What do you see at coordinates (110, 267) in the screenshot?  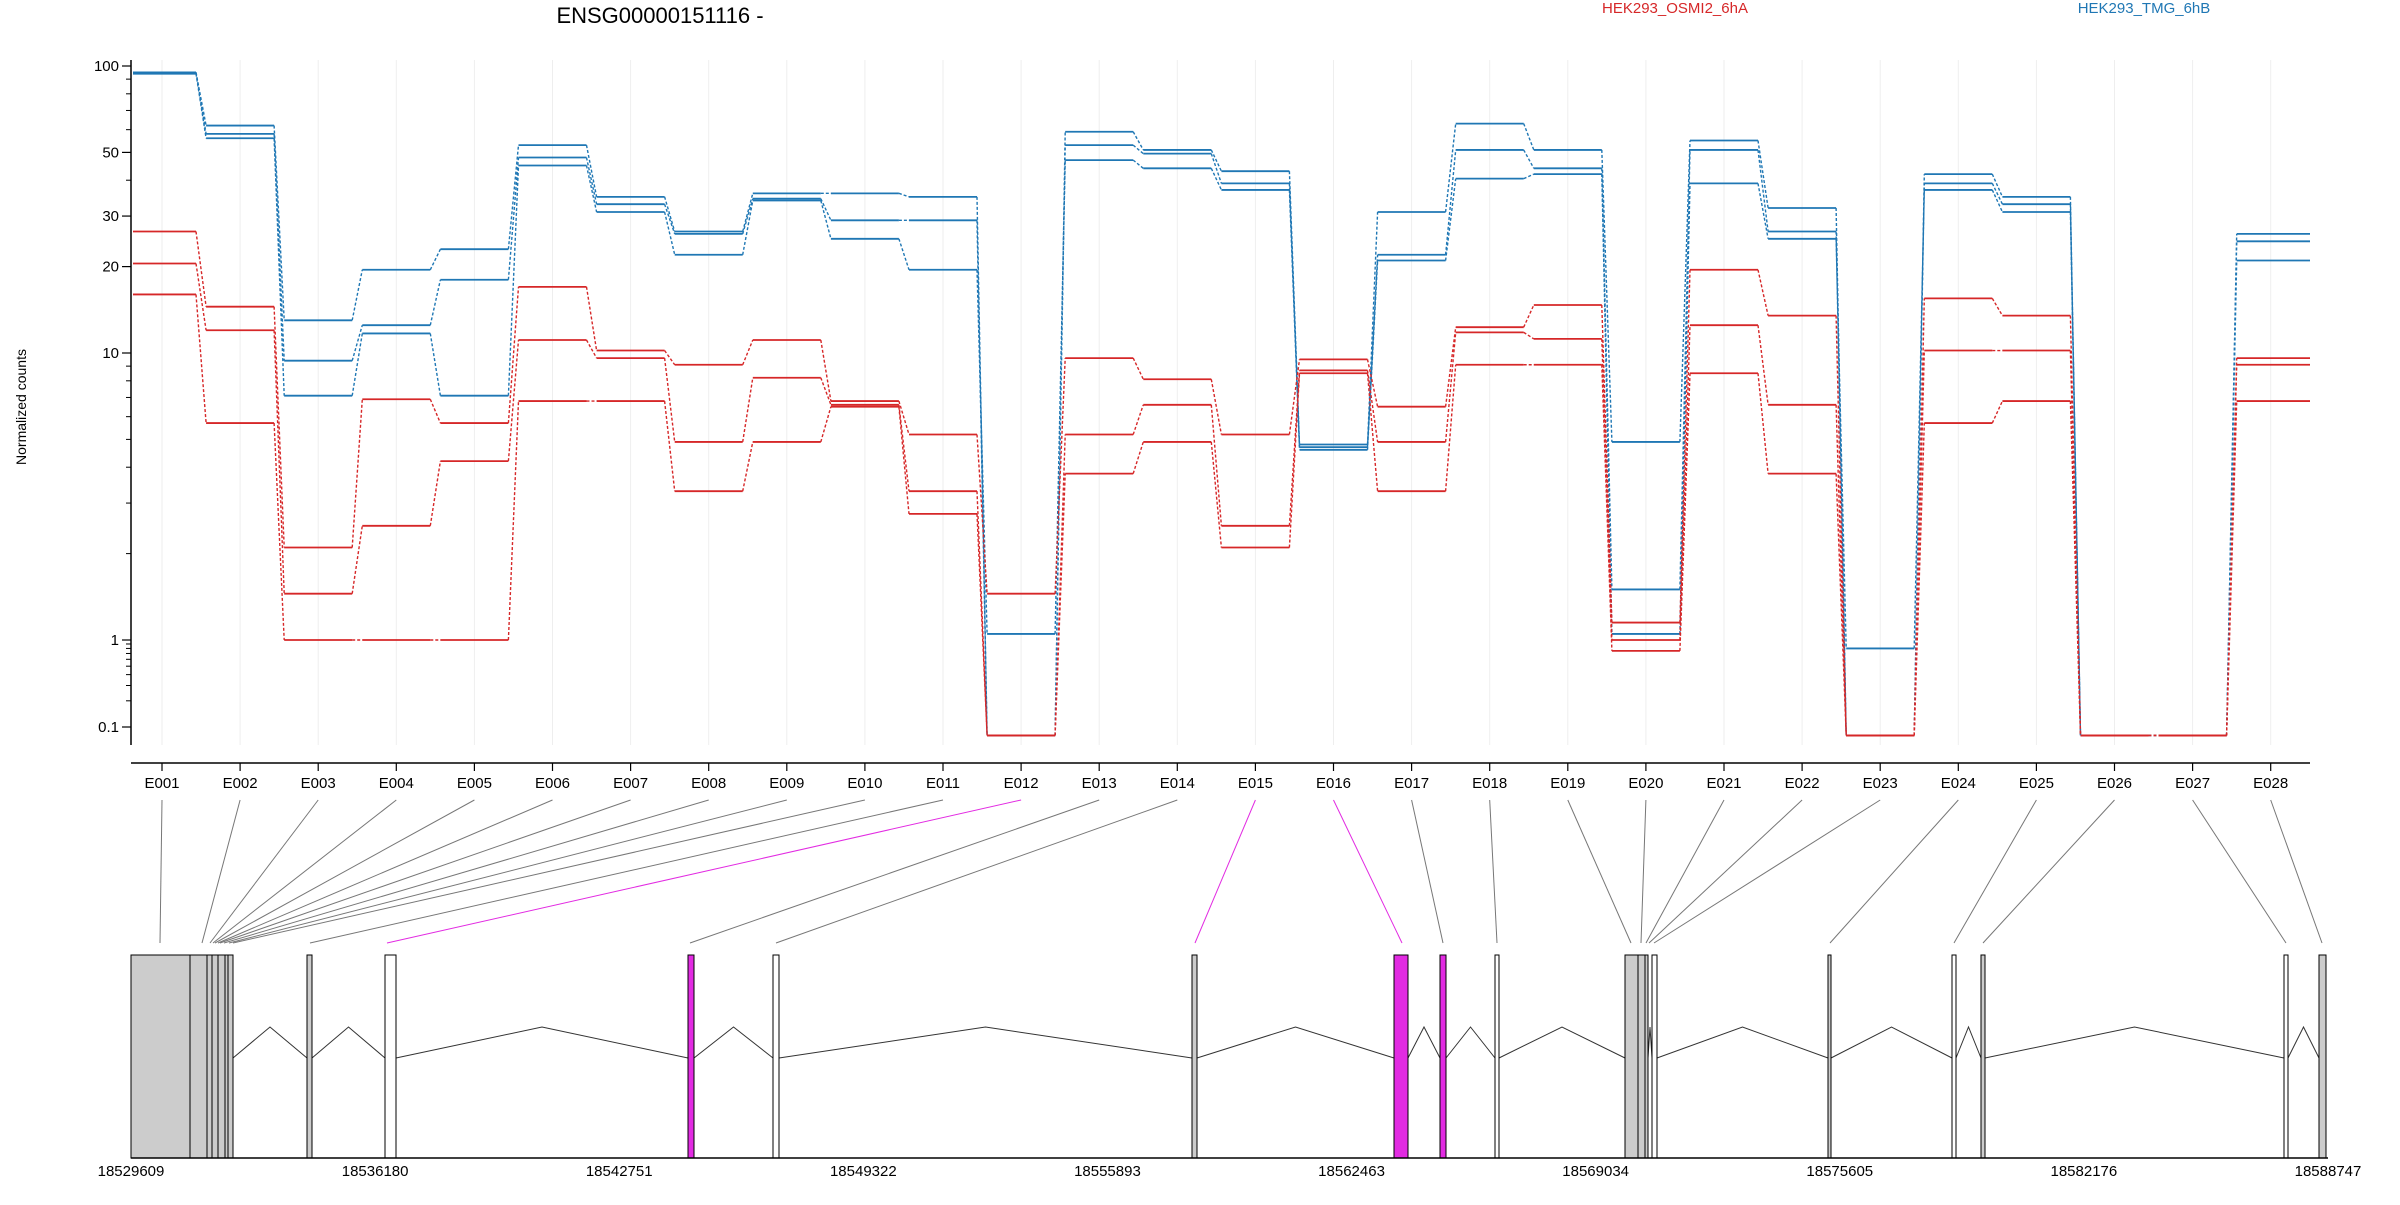 I see `y-tick-label: 20` at bounding box center [110, 267].